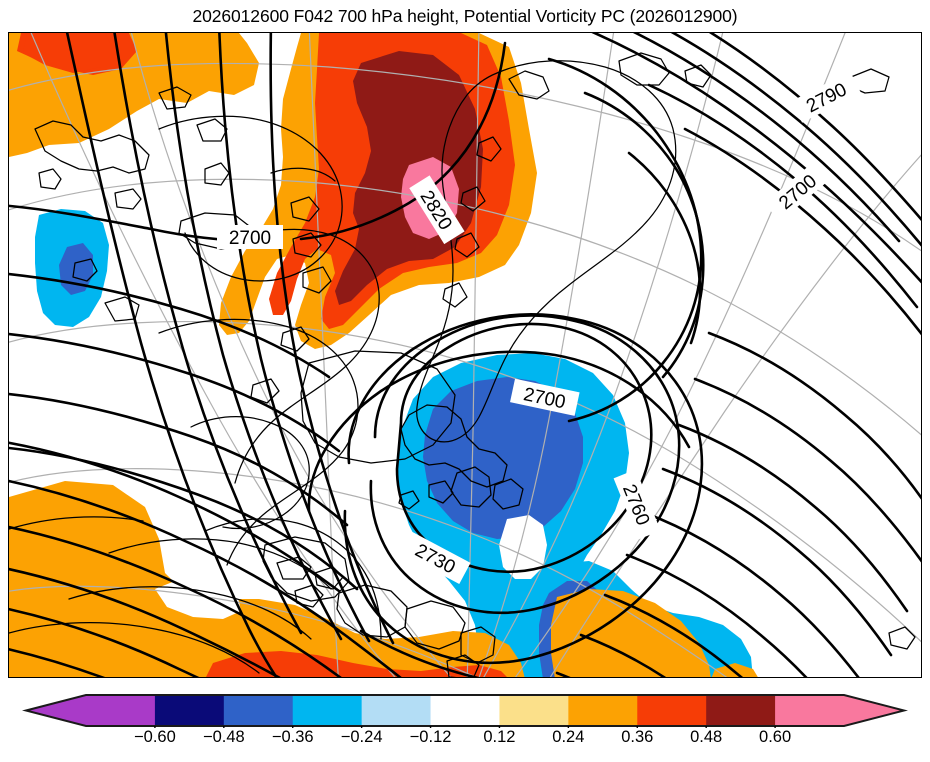  I want to click on colorbar-outline, so click(465, 710).